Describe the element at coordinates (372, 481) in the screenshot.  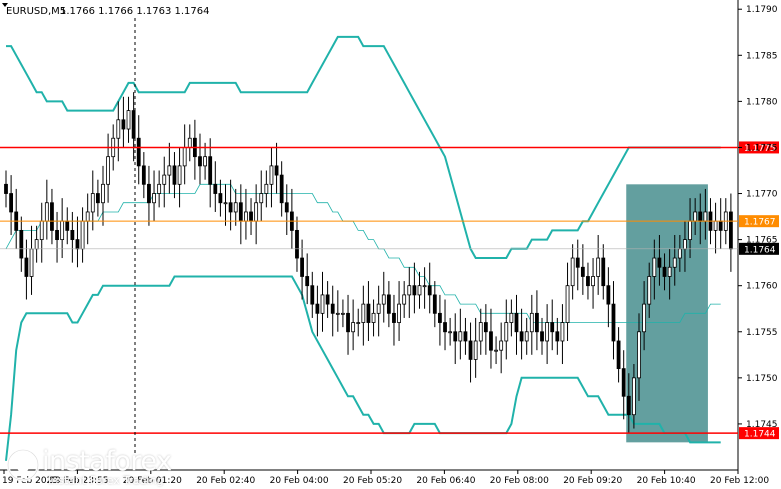
I see `x-tick-label: 20 Feb 05:20` at that location.